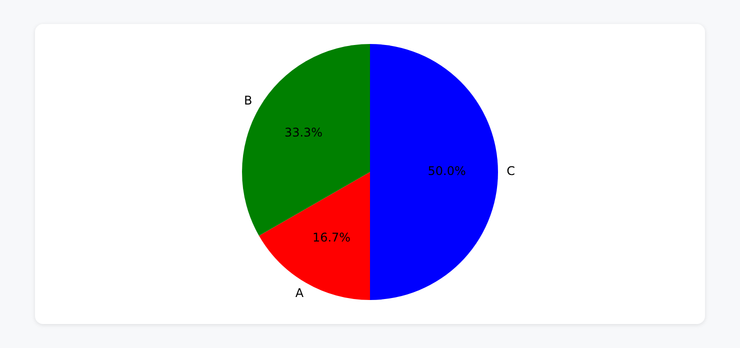  Describe the element at coordinates (447, 171) in the screenshot. I see `data-label: 50.0%` at that location.